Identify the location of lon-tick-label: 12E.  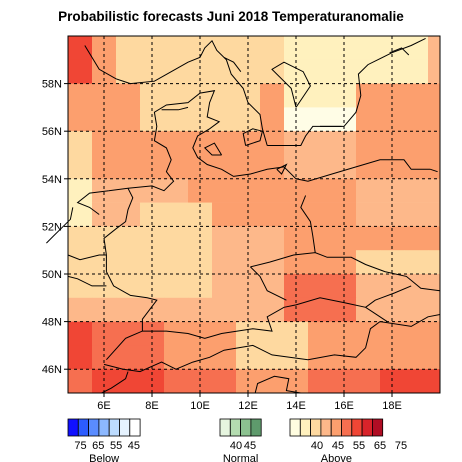
(248, 406).